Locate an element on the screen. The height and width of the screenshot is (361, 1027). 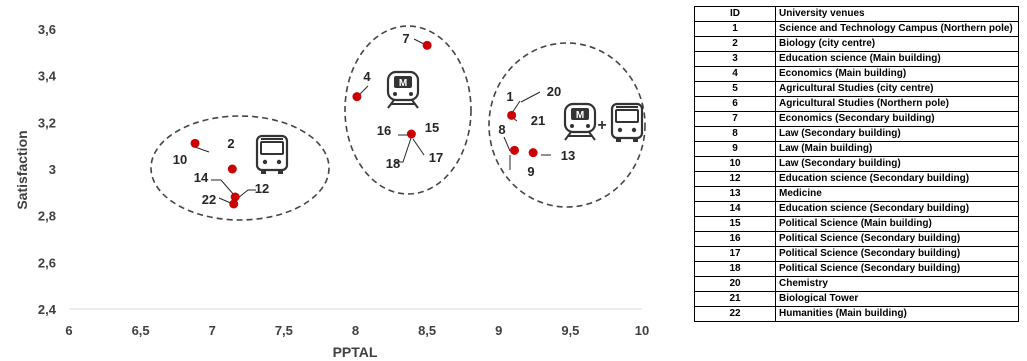
metro-icon: M is located at coordinates (403, 89).